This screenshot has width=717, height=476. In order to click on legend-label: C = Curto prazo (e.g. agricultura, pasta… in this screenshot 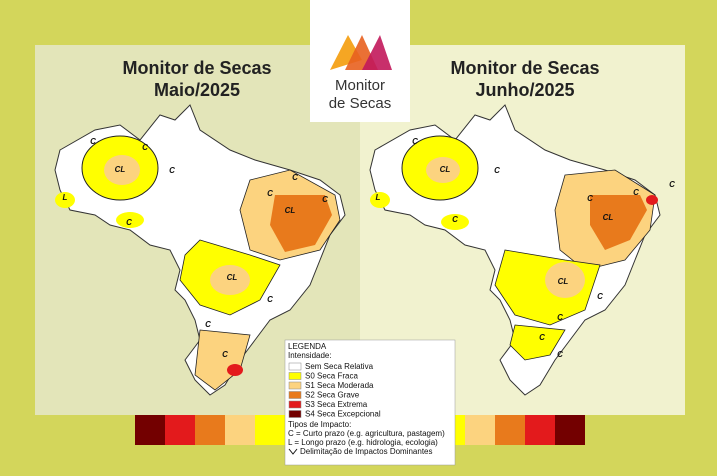, I will do `click(366, 433)`.